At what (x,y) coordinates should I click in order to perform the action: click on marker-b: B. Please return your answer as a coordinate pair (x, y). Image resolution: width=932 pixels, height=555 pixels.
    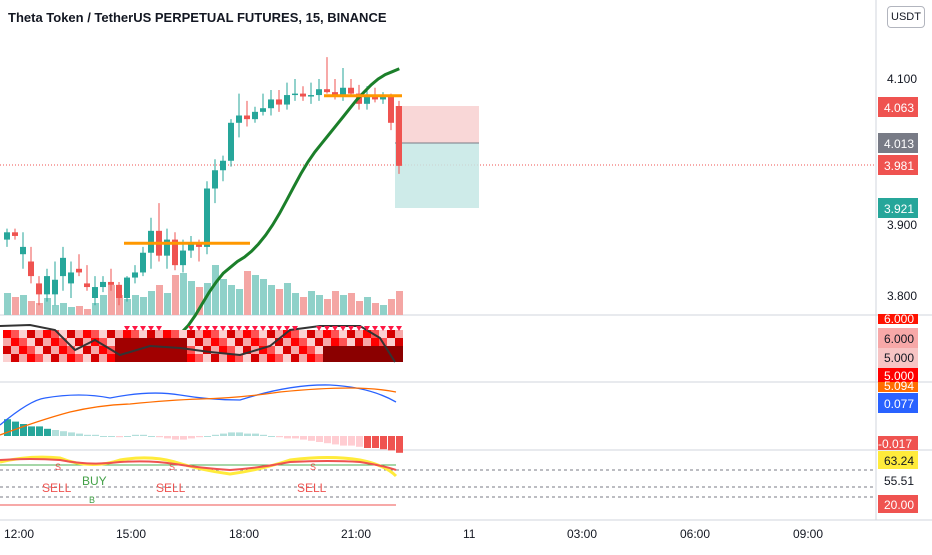
    Looking at the image, I should click on (92, 500).